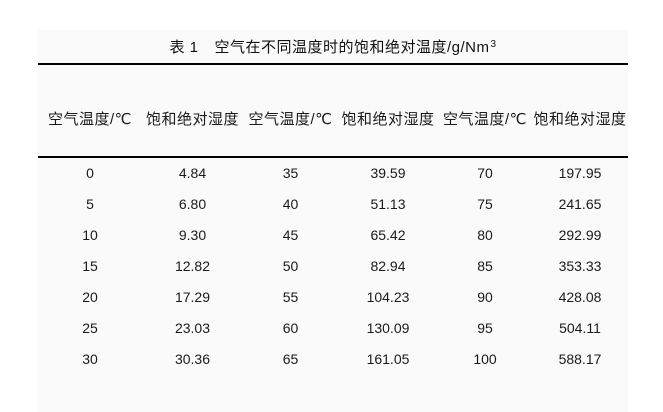 This screenshot has height=412, width=663. I want to click on table-cell: 100, so click(485, 358).